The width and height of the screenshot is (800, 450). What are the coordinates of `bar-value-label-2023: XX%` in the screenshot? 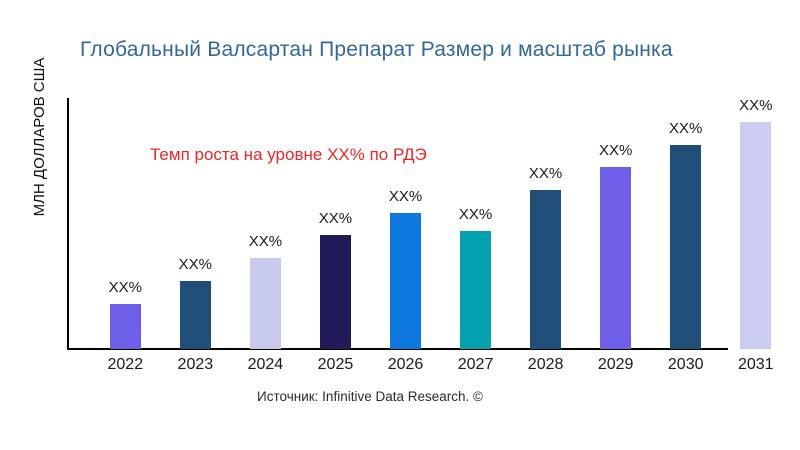 It's located at (195, 264).